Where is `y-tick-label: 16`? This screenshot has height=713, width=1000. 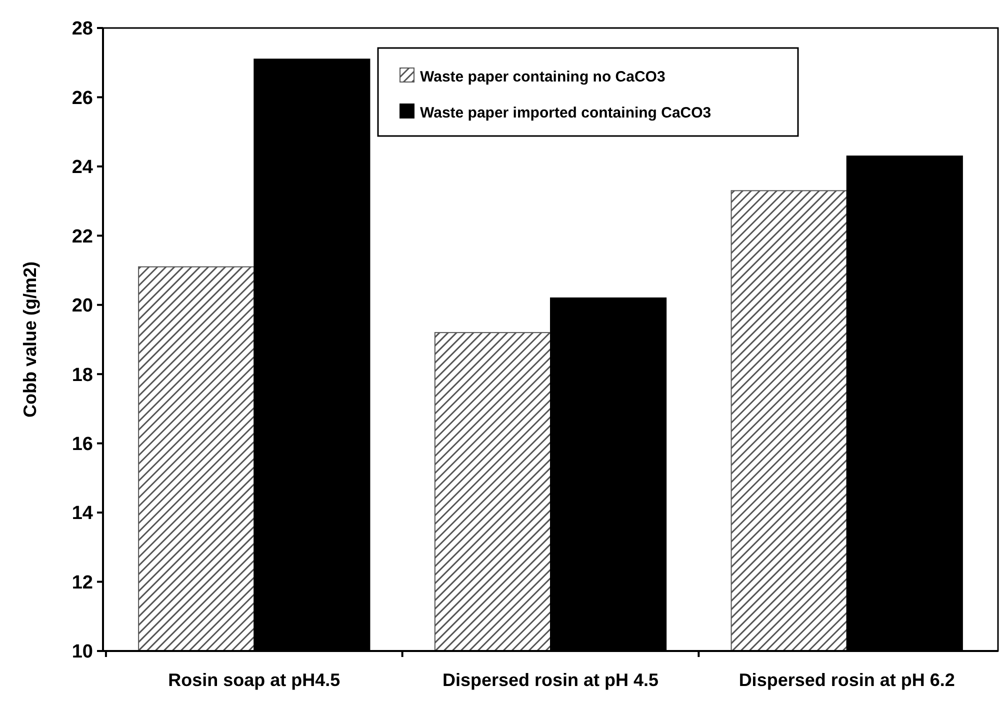 y-tick-label: 16 is located at coordinates (82, 444).